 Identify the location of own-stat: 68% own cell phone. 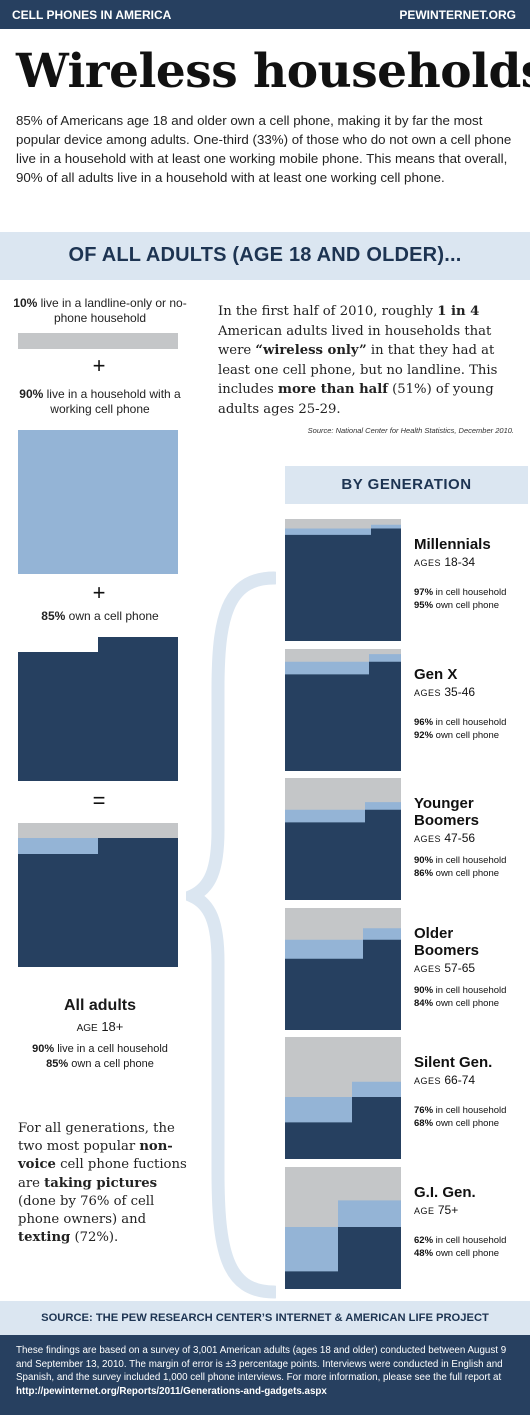
(457, 1123).